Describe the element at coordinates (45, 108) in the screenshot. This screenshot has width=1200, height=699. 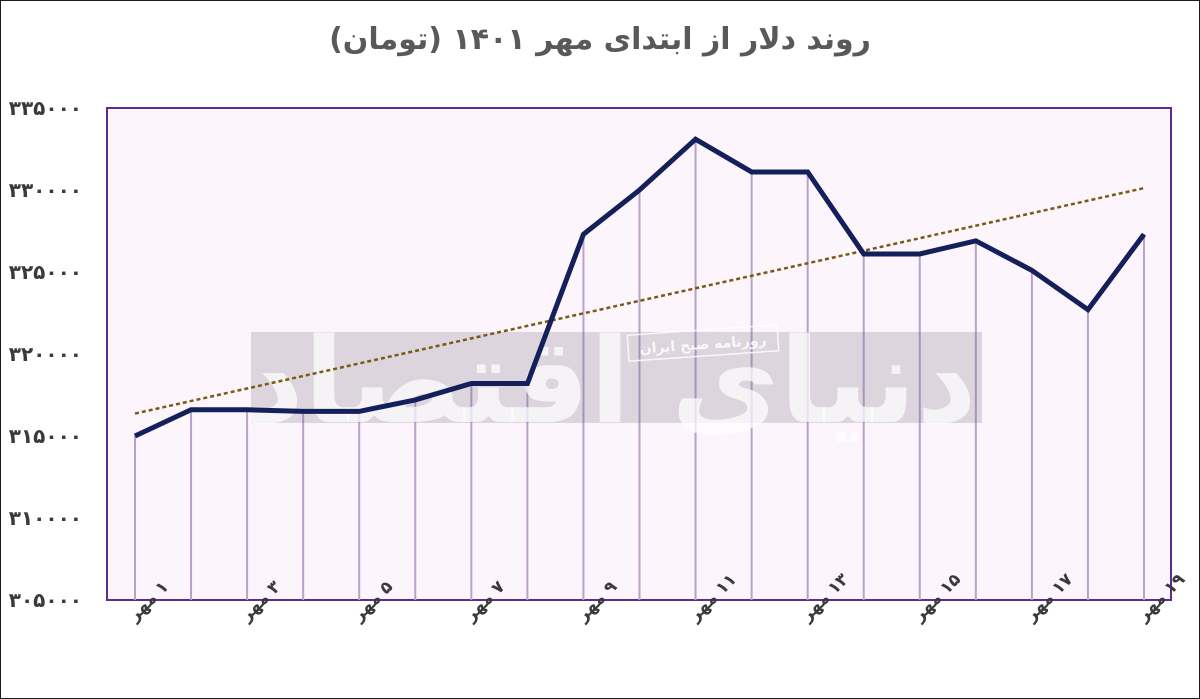
I see `y-tick-label: ۳۳۵۰۰۰` at that location.